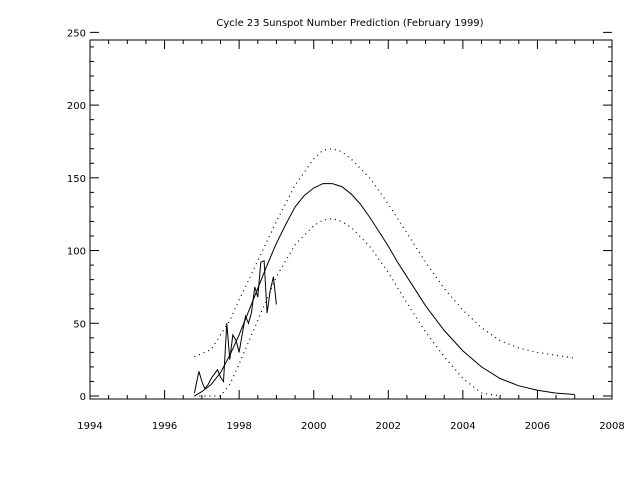  Describe the element at coordinates (164, 426) in the screenshot. I see `x-tick-label: 1996` at that location.